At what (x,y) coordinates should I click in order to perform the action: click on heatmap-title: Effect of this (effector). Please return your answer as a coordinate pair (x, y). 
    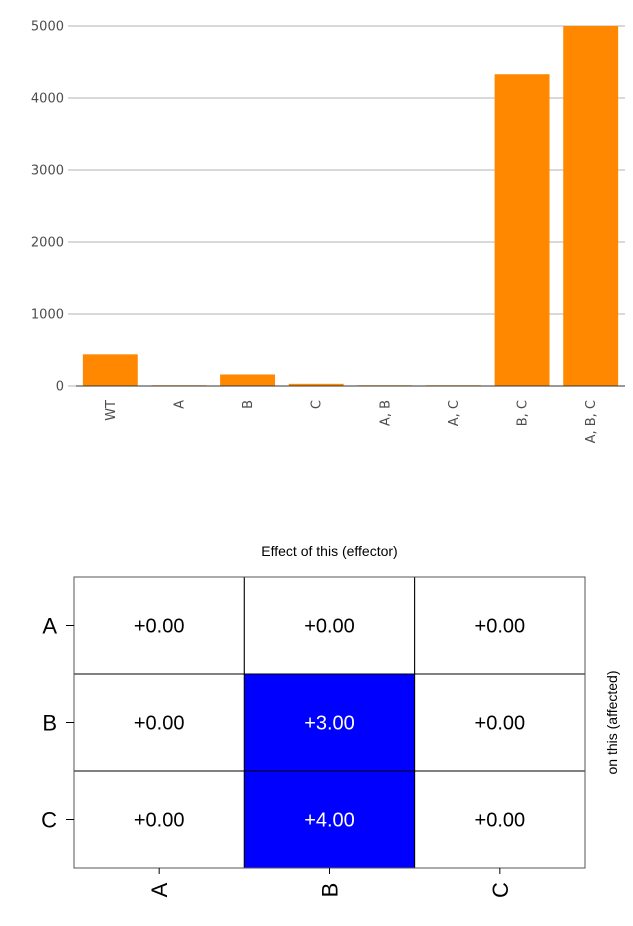
    Looking at the image, I should click on (329, 551).